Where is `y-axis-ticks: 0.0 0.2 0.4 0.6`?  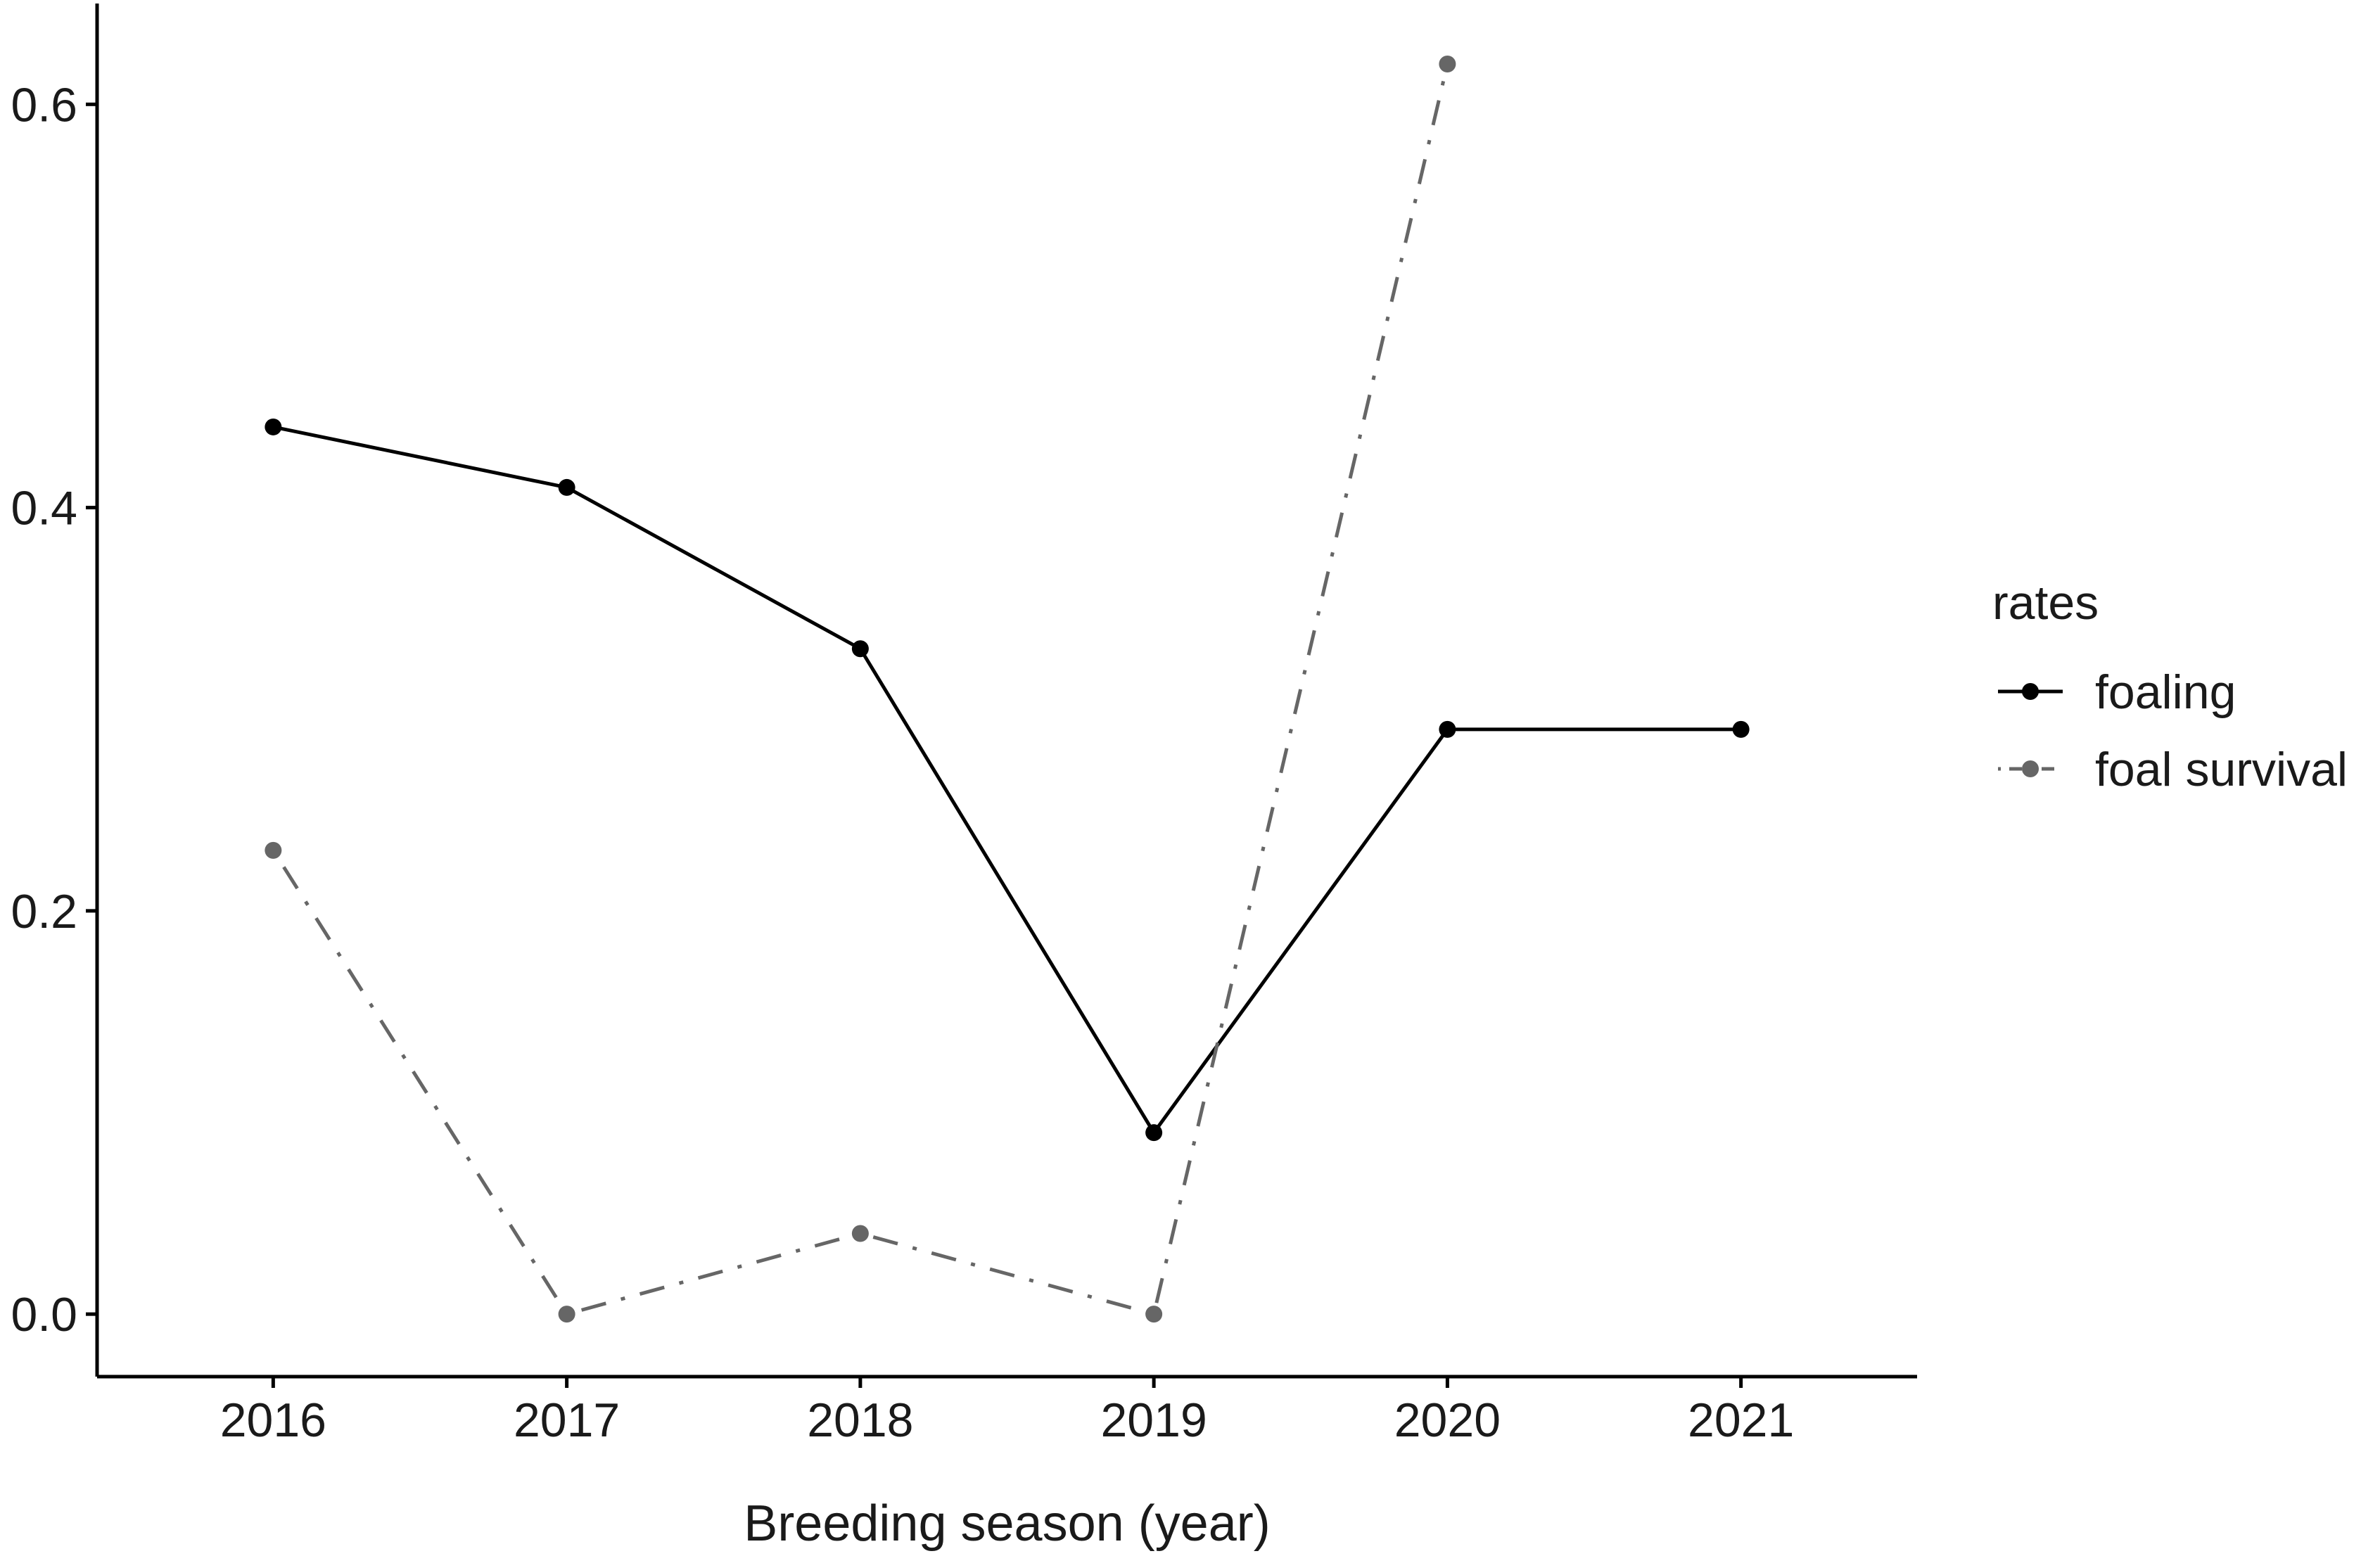 y-axis-ticks: 0.0 0.2 0.4 0.6 is located at coordinates (54, 709).